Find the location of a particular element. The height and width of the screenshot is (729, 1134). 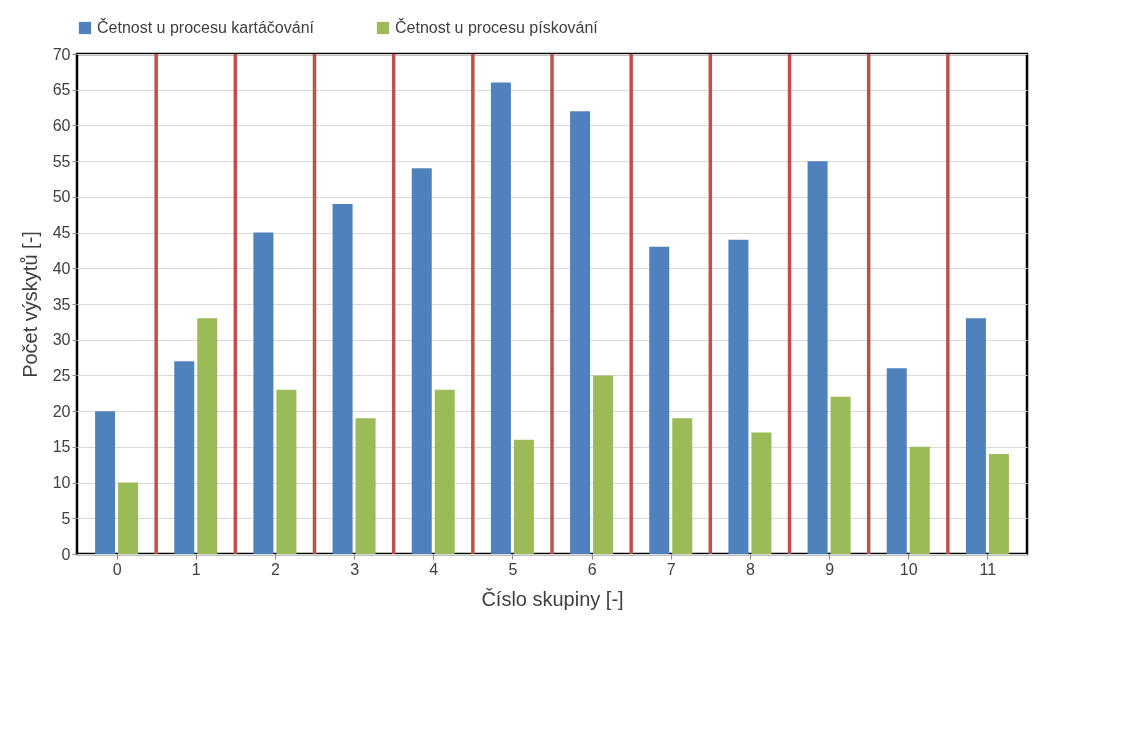

y-tick-label: 60 is located at coordinates (61, 125).